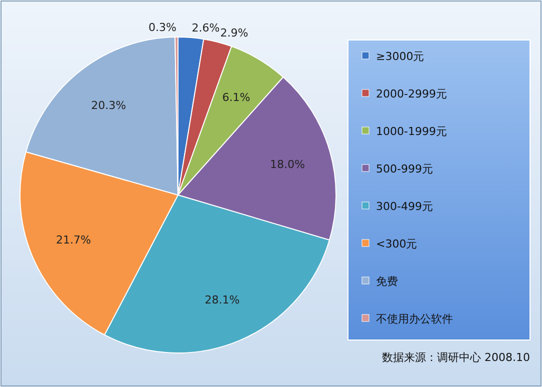 The width and height of the screenshot is (542, 387). What do you see at coordinates (397, 243) in the screenshot?
I see `legend-label: <300元` at bounding box center [397, 243].